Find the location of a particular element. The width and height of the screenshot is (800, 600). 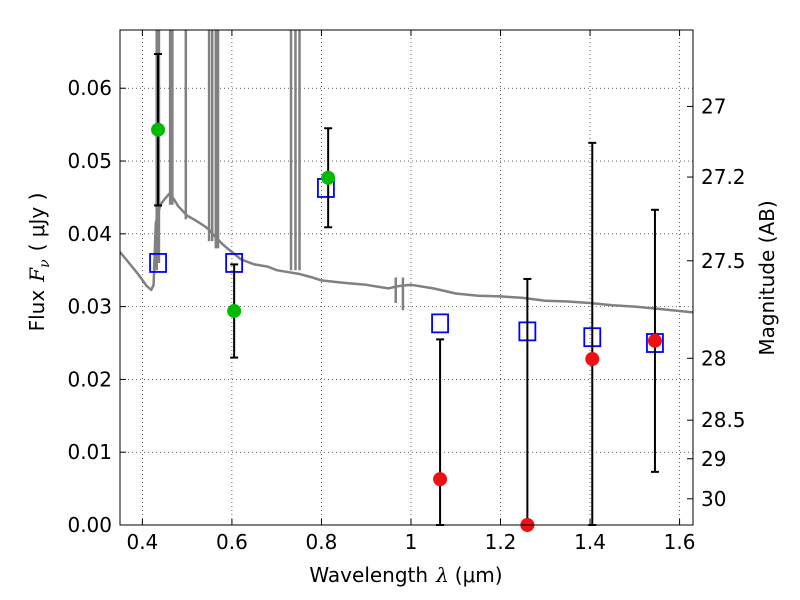

x-tick-label: 0.8 is located at coordinates (322, 542).